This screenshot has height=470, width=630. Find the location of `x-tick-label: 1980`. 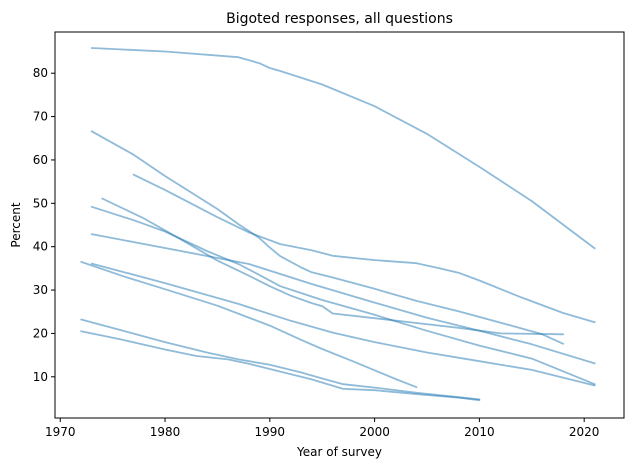

x-tick-label: 1980 is located at coordinates (165, 432).